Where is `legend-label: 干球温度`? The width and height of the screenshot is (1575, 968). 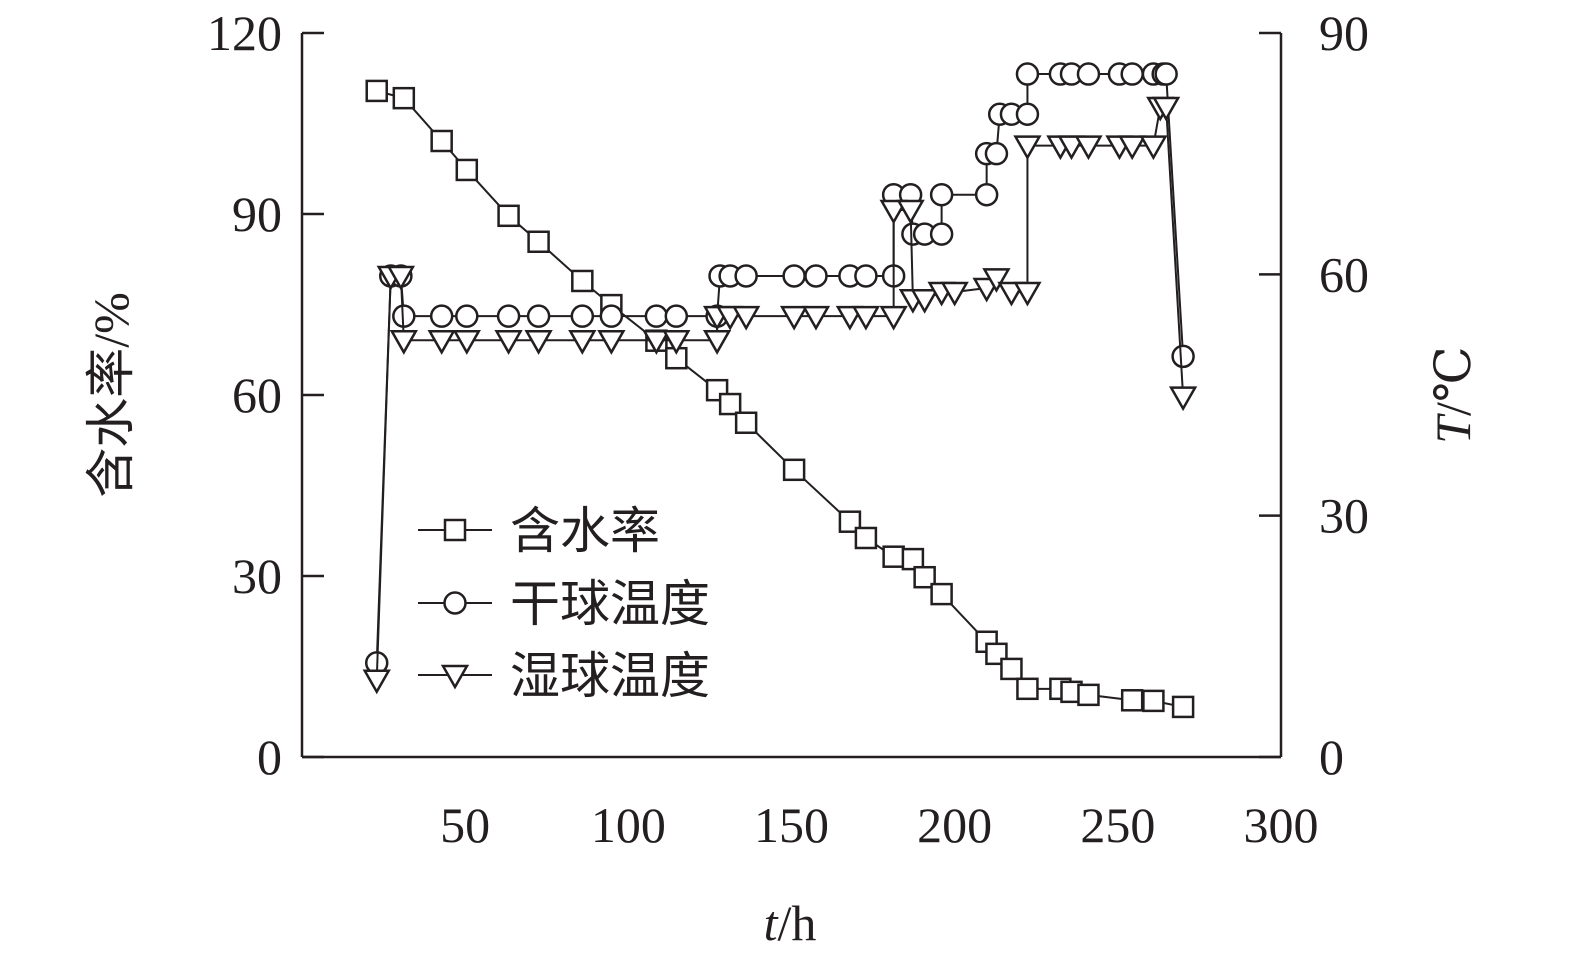 legend-label: 干球温度 is located at coordinates (610, 604).